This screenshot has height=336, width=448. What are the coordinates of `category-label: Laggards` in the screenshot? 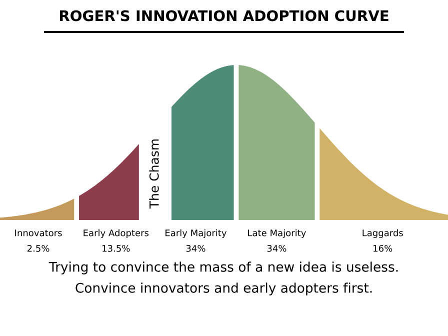 It's located at (382, 233).